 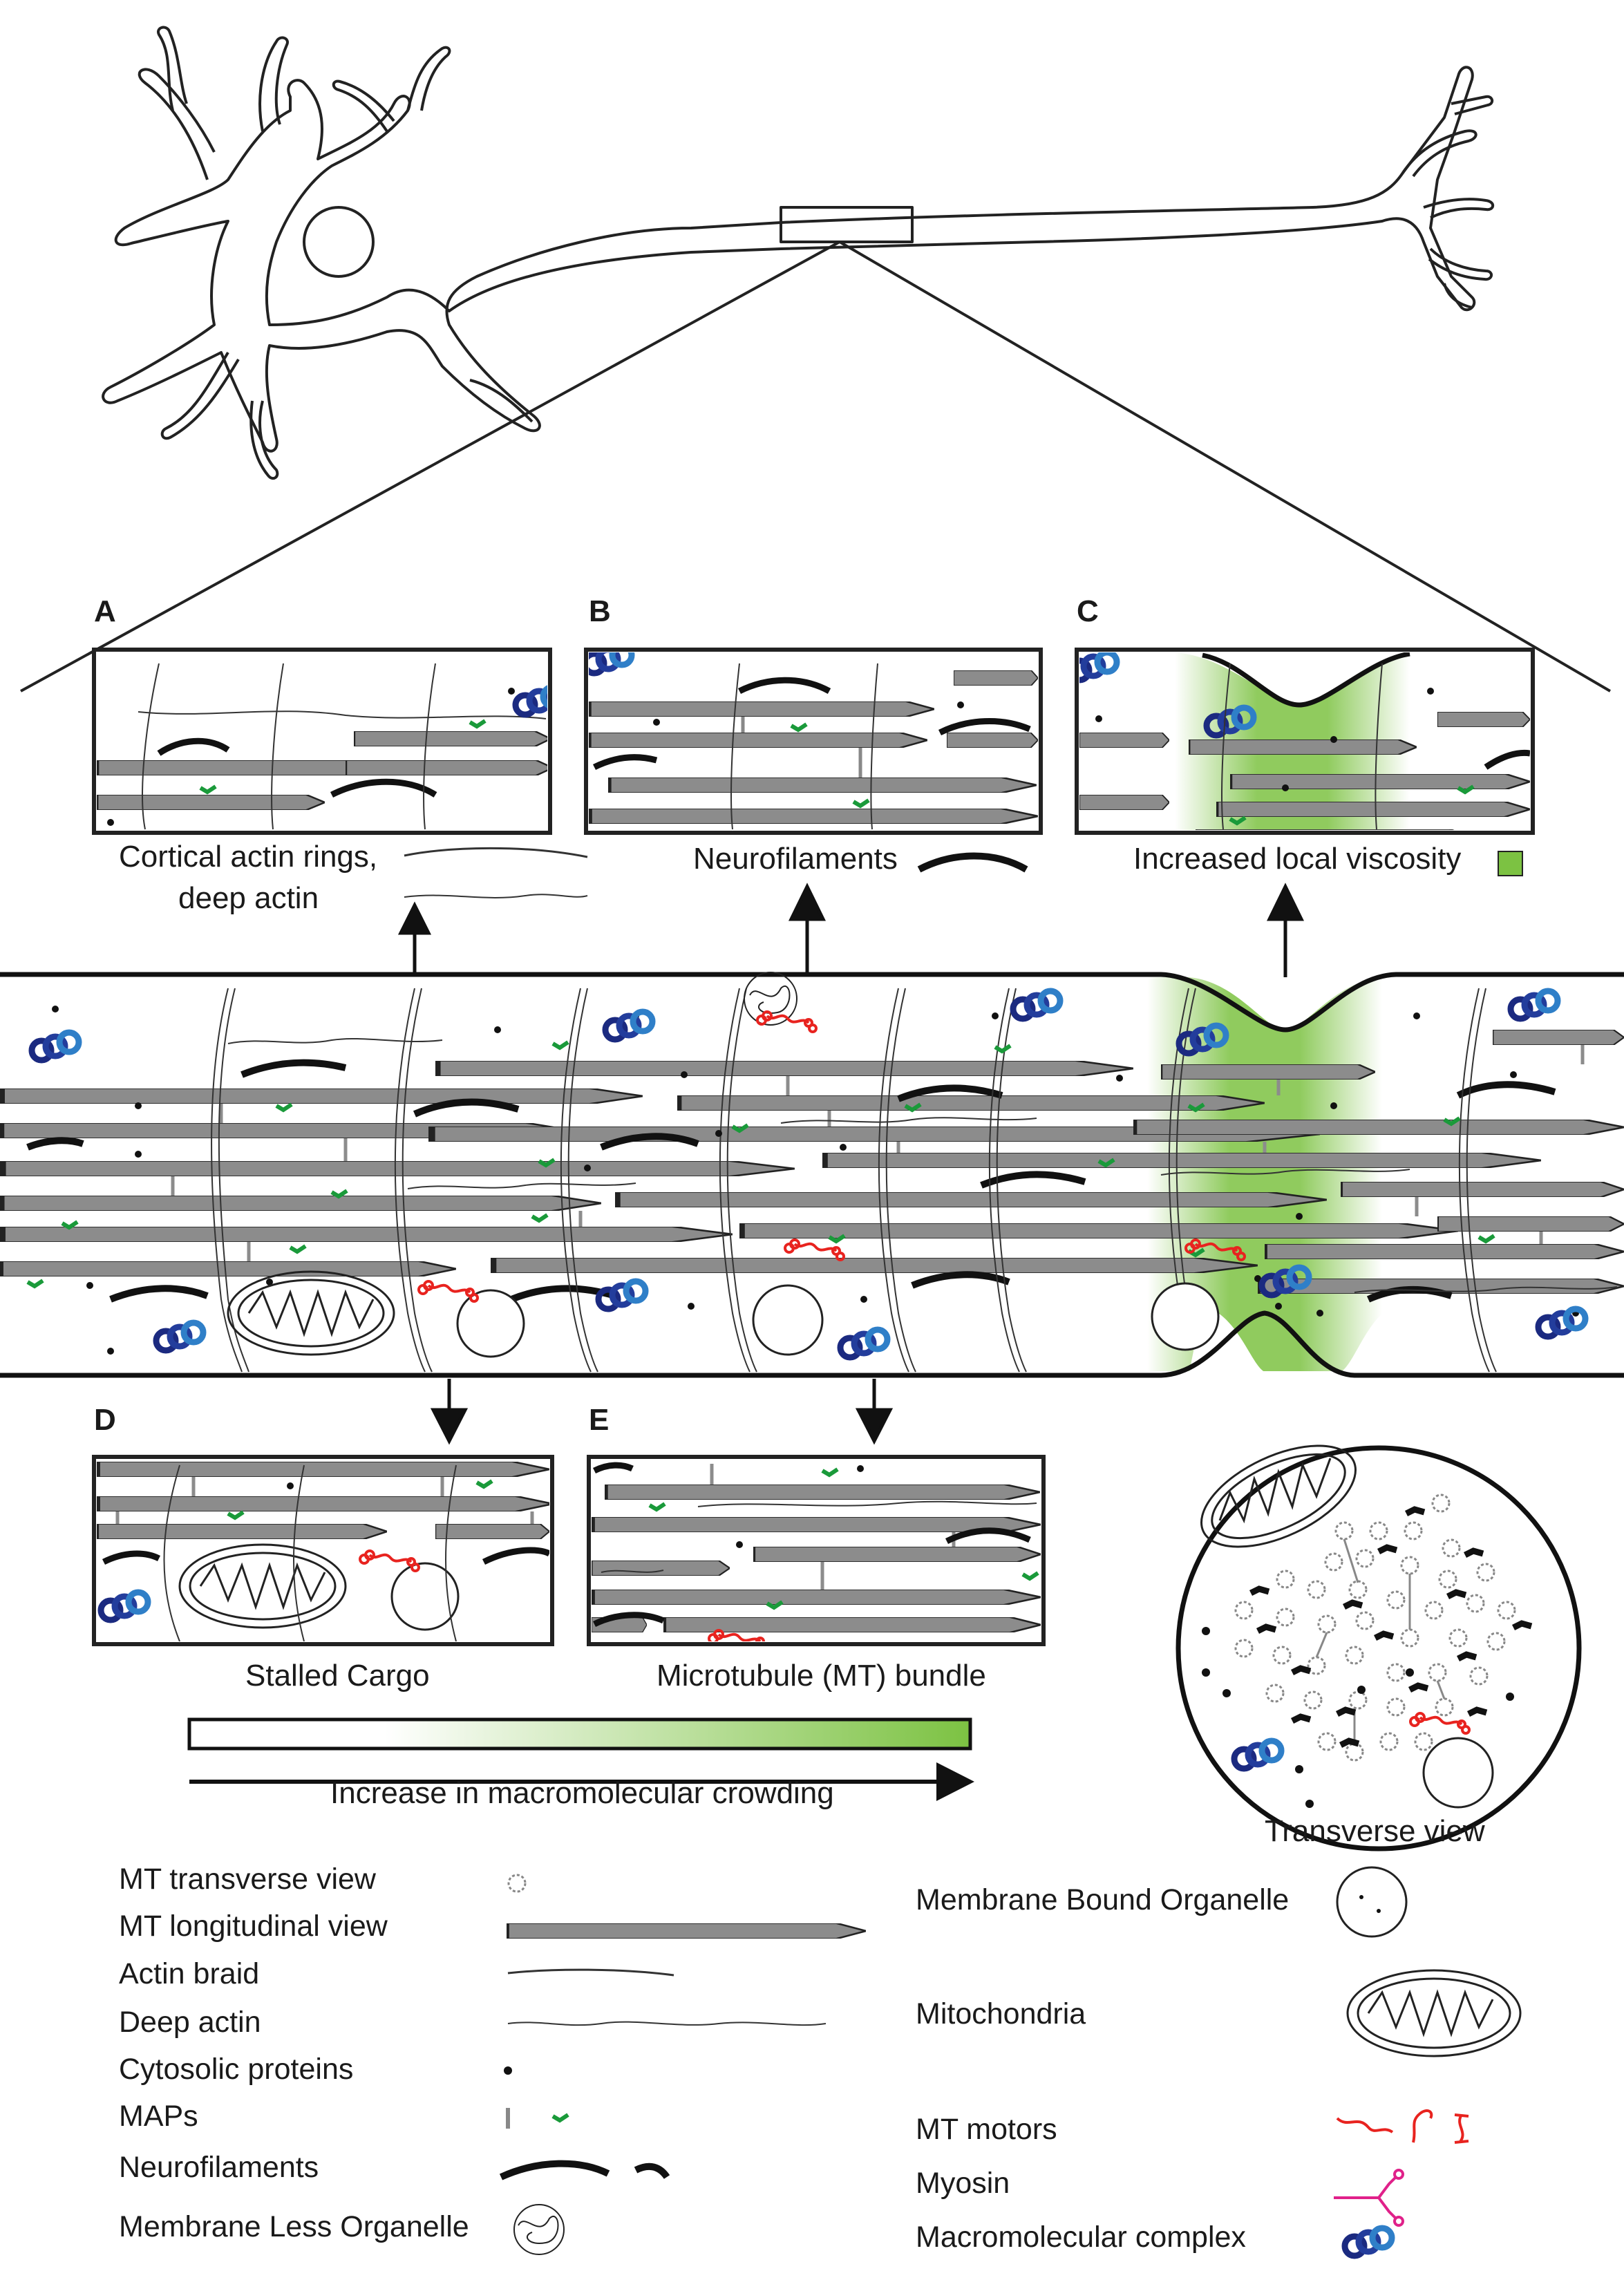 What do you see at coordinates (496, 896) in the screenshot?
I see `deep-actin-caption-icon` at bounding box center [496, 896].